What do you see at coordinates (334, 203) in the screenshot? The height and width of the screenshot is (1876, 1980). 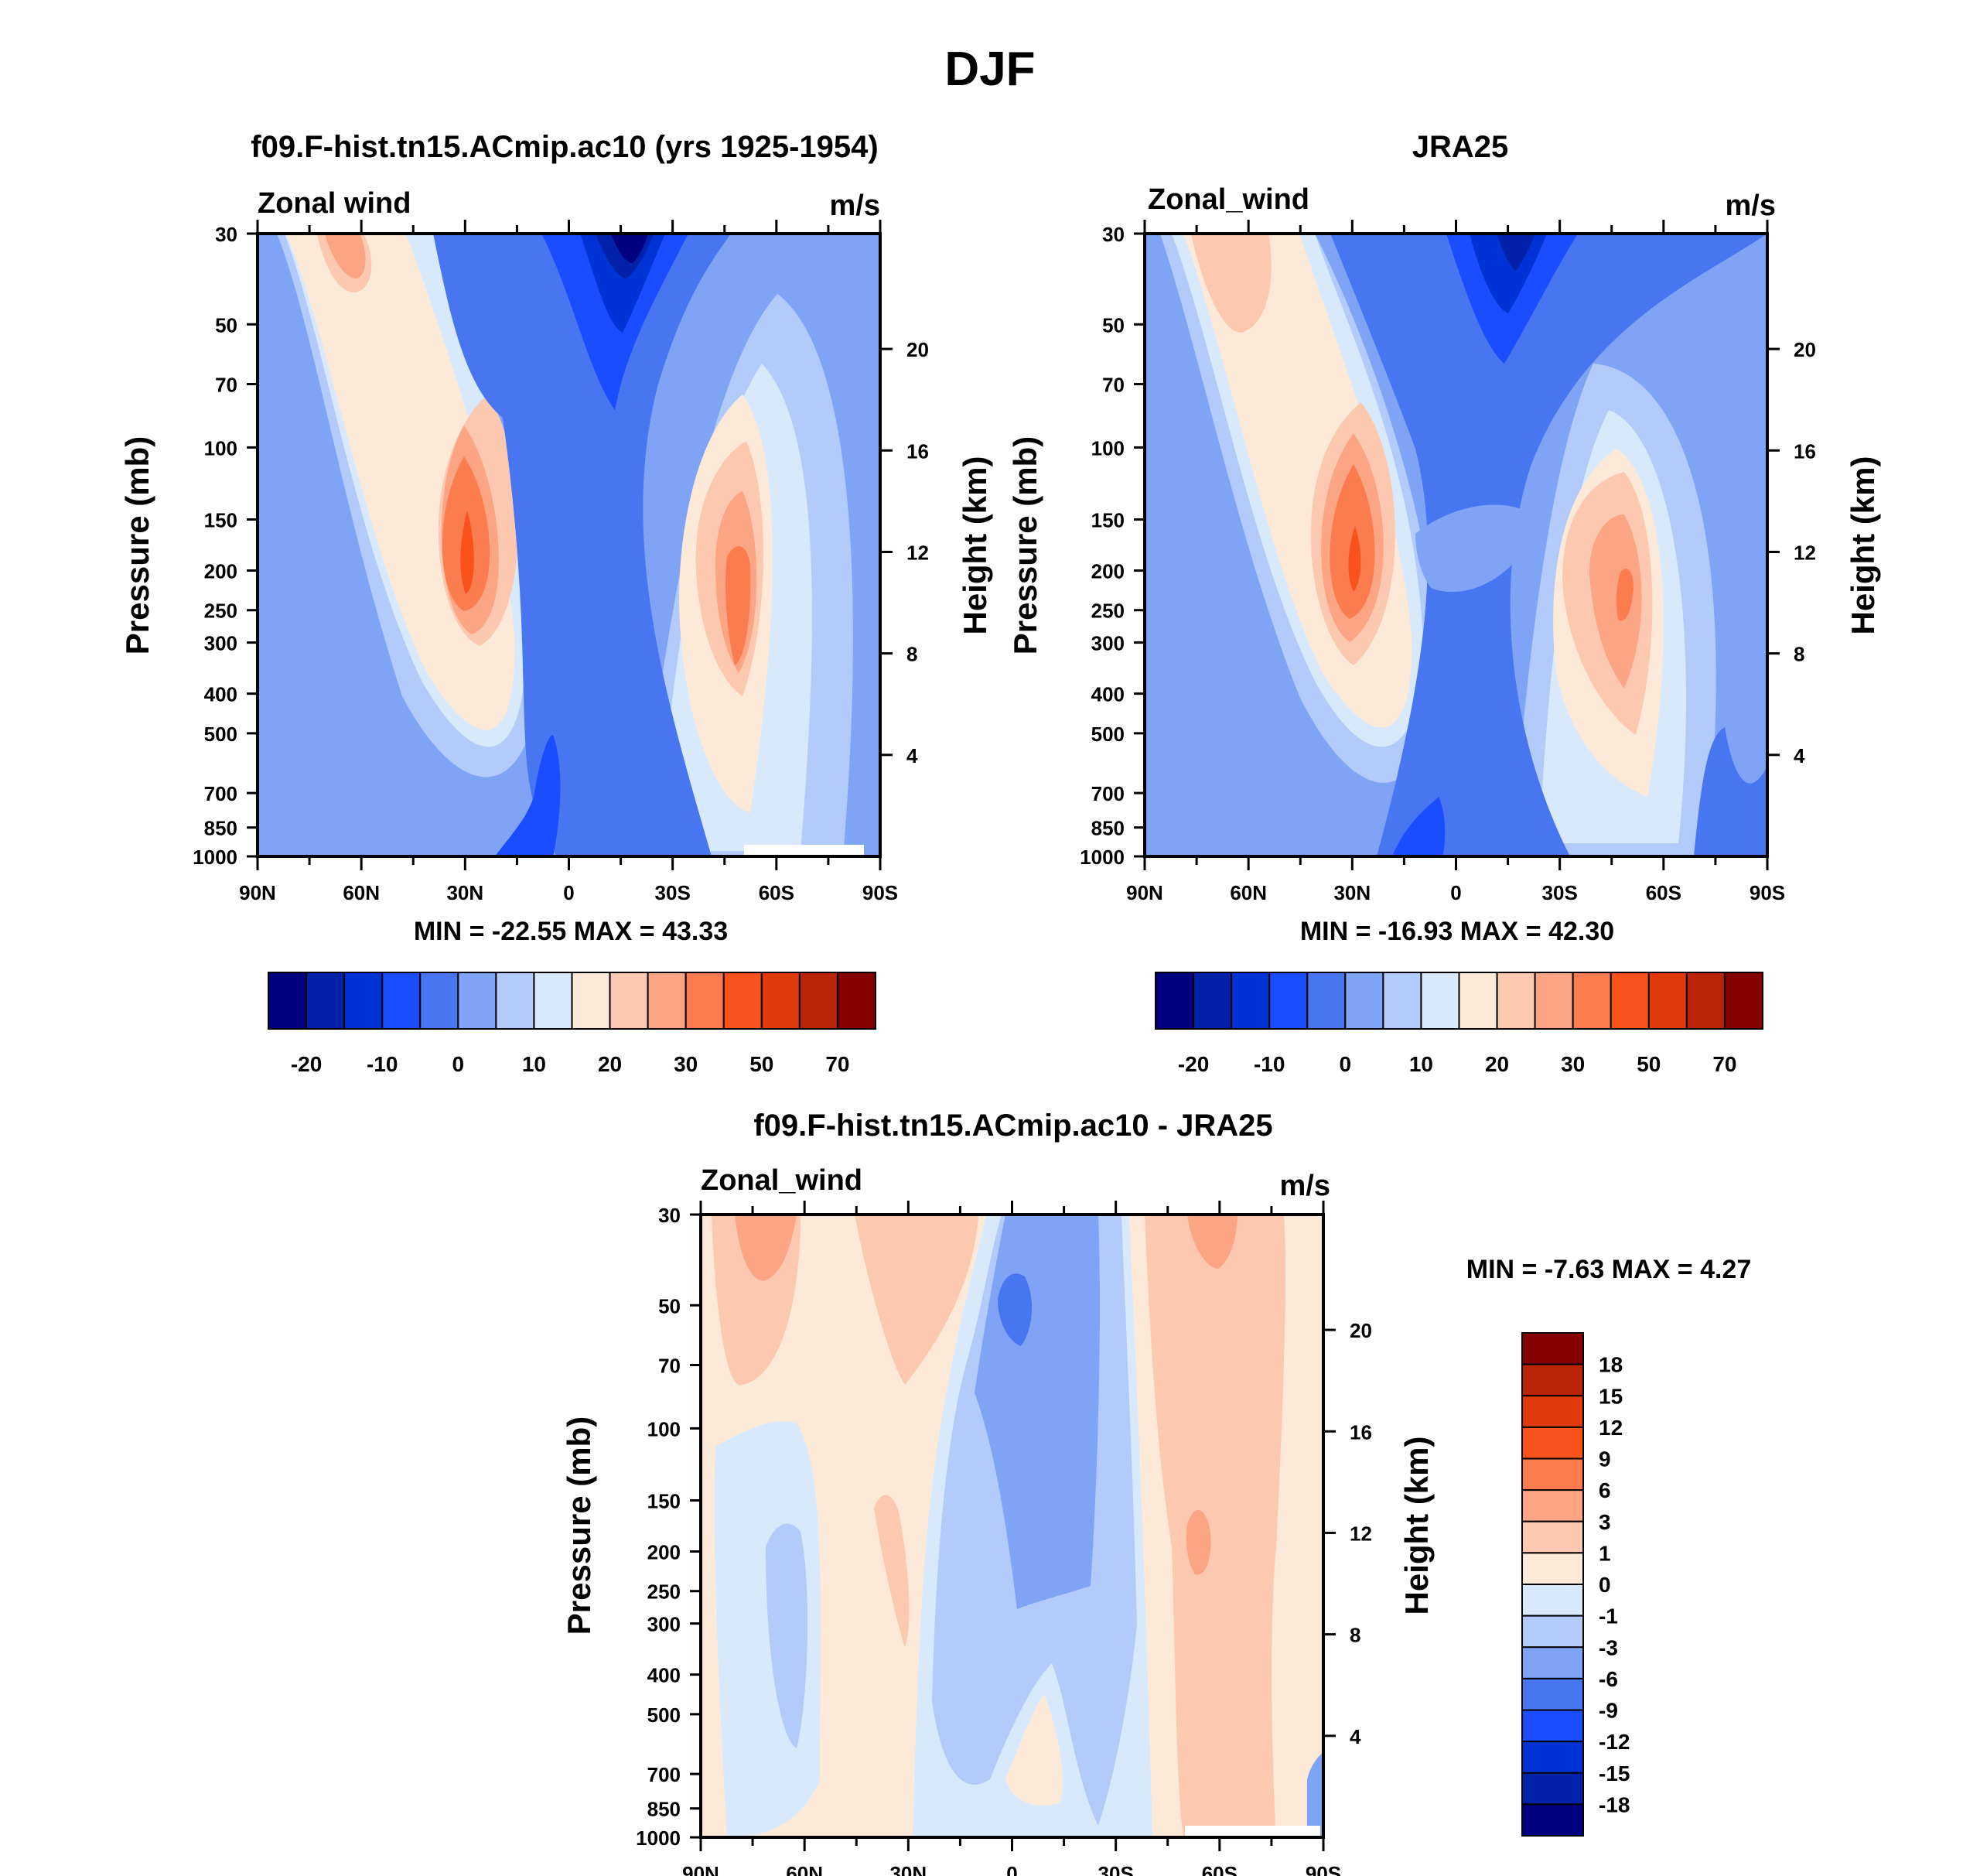 I see `variable-label: Zonal wind` at bounding box center [334, 203].